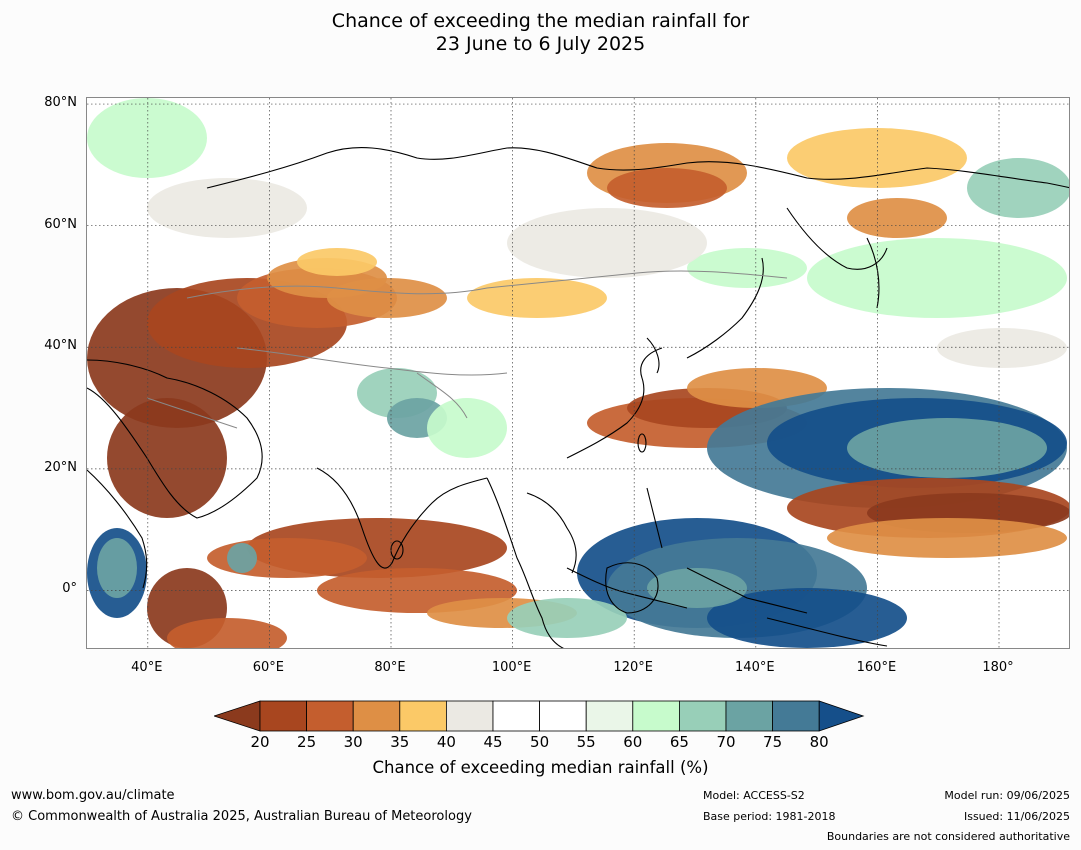 Image resolution: width=1081 pixels, height=850 pixels. I want to click on longitude-label: 40°E, so click(147, 667).